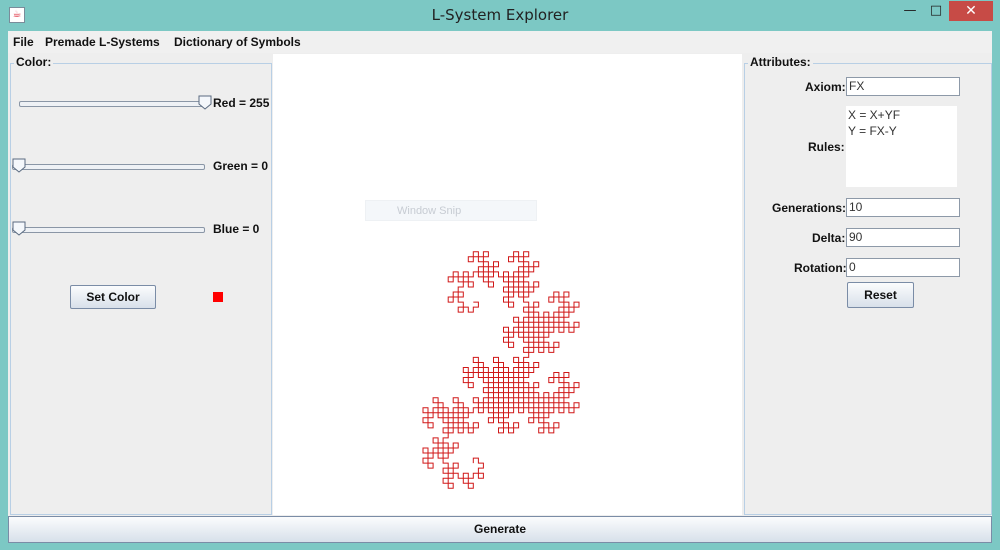  Describe the element at coordinates (218, 297) in the screenshot. I see `color-preview-swatch` at that location.